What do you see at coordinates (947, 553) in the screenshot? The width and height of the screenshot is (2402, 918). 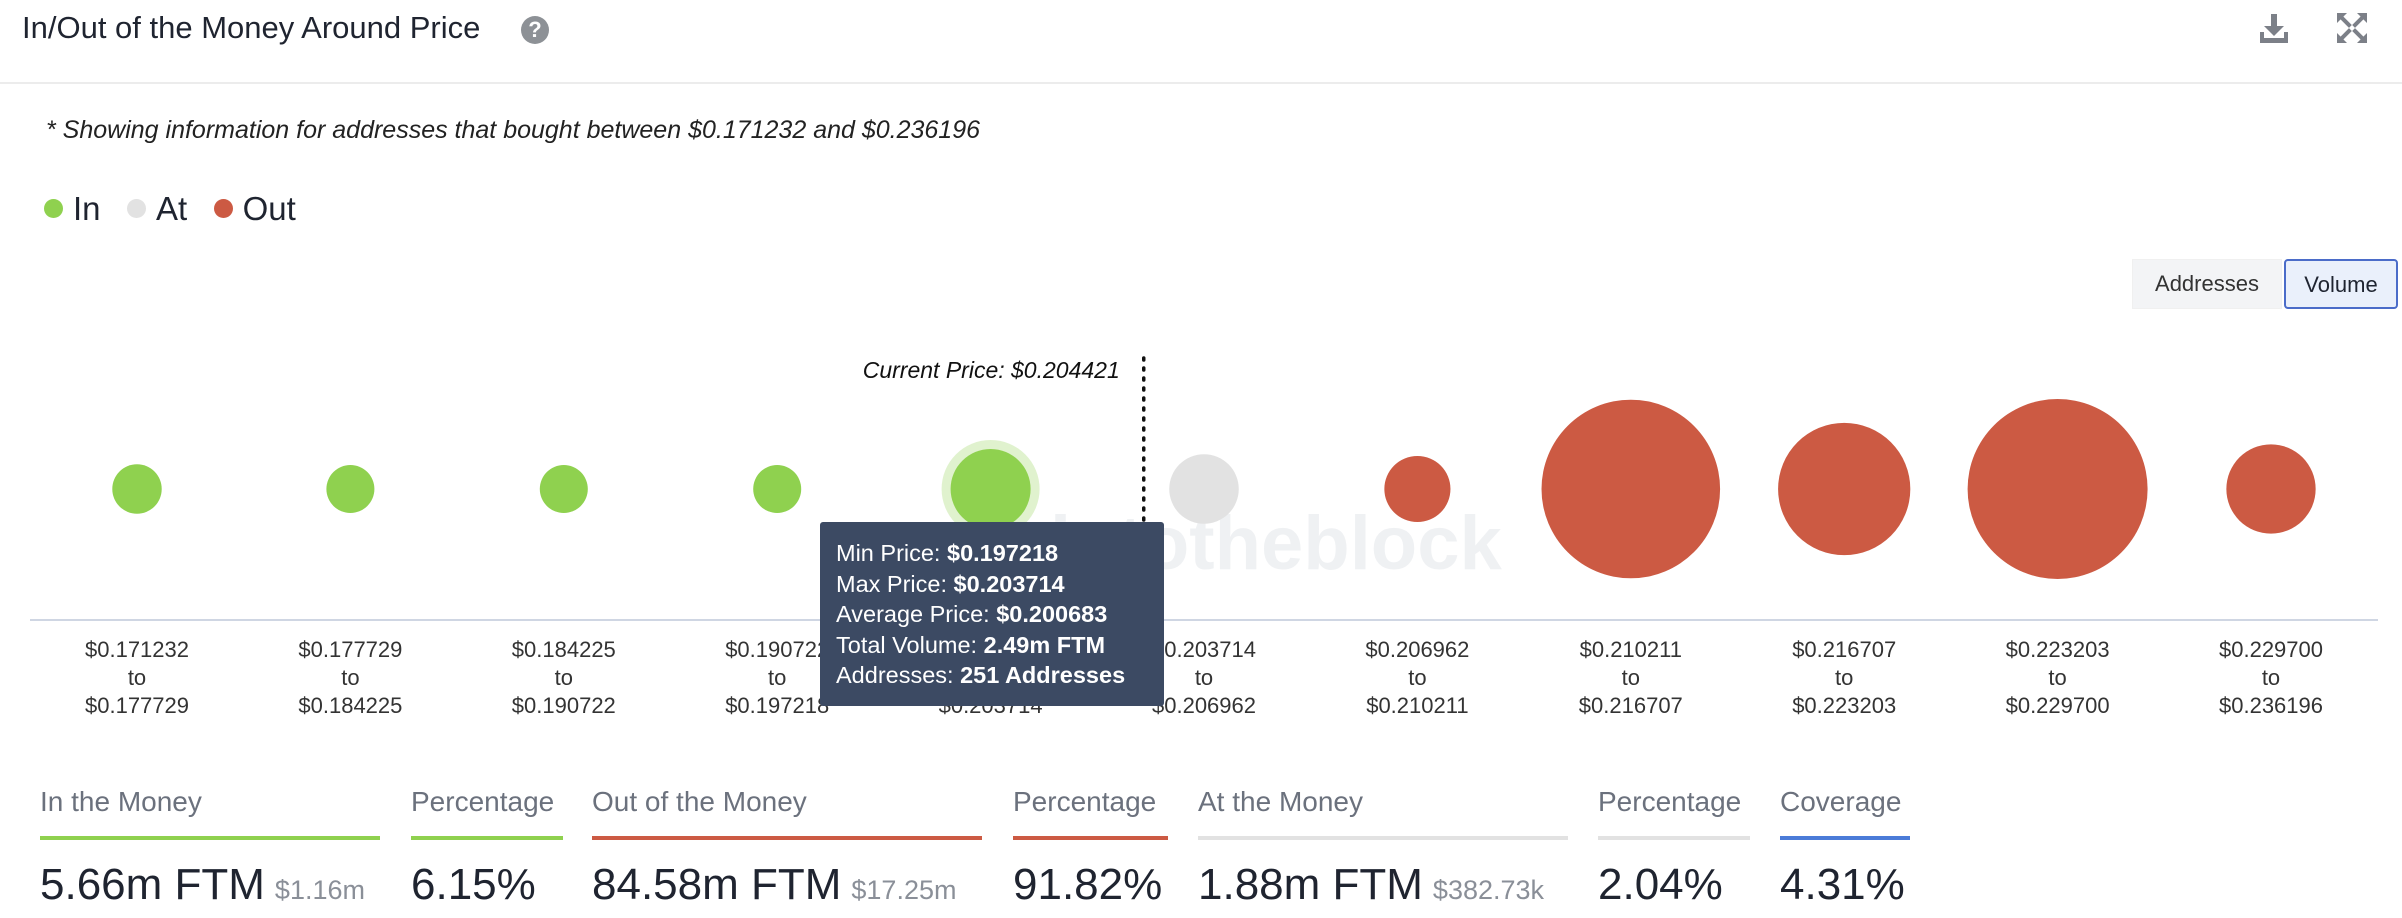 I see `tooltip-row-min: Min Price: $0.197218` at bounding box center [947, 553].